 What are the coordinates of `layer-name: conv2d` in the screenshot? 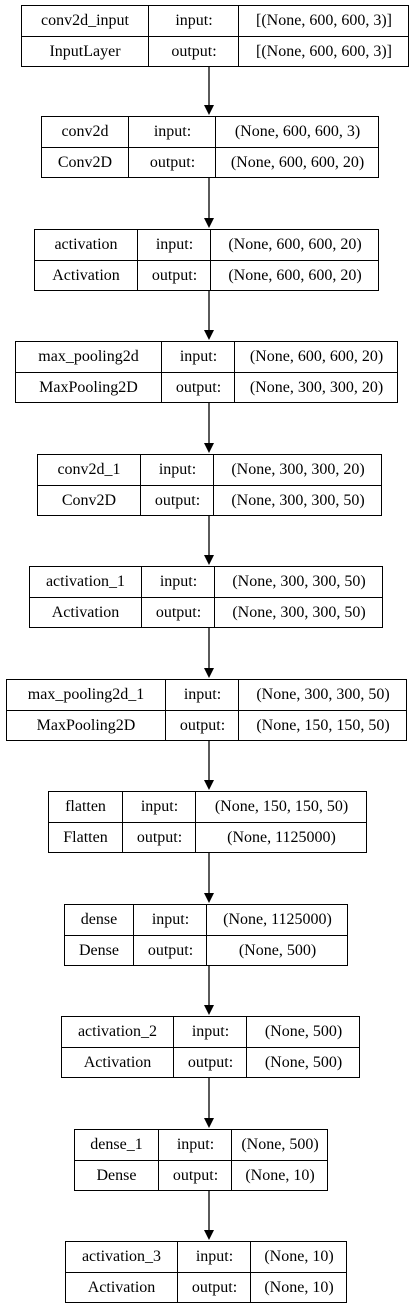 It's located at (85, 131).